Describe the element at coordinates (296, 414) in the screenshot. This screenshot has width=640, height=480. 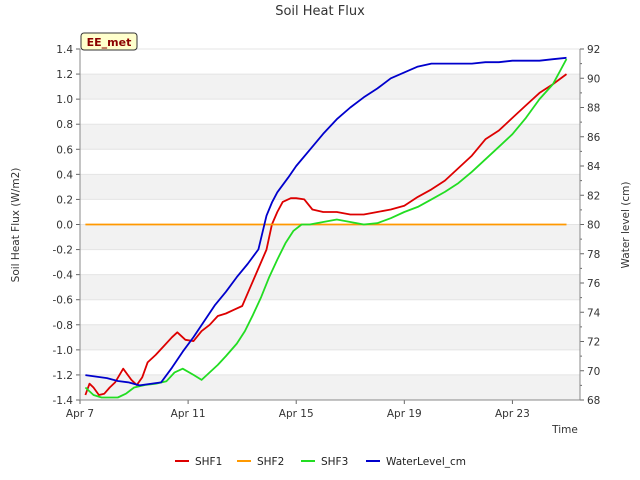
I see `x-tick-label: Apr 15` at that location.